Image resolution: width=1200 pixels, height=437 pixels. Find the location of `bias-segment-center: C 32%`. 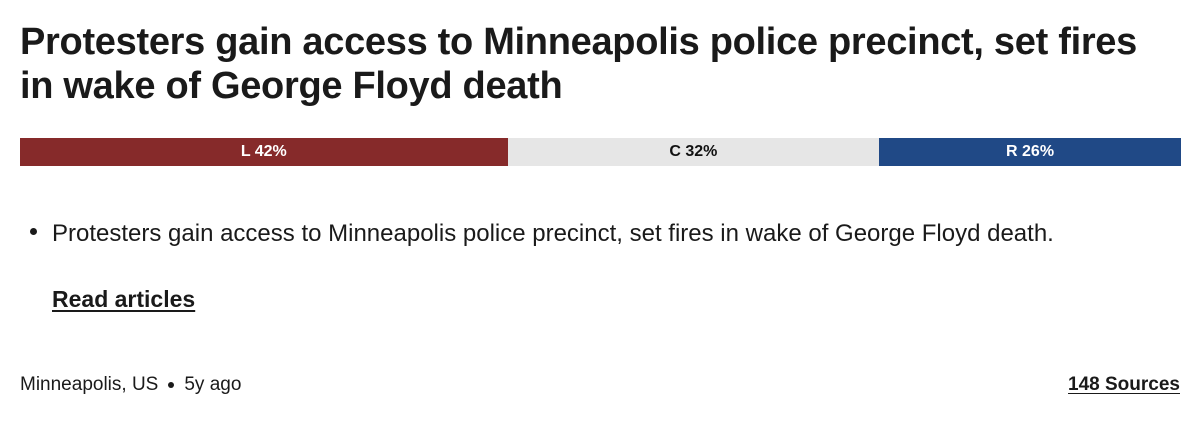

bias-segment-center: C 32% is located at coordinates (693, 152).